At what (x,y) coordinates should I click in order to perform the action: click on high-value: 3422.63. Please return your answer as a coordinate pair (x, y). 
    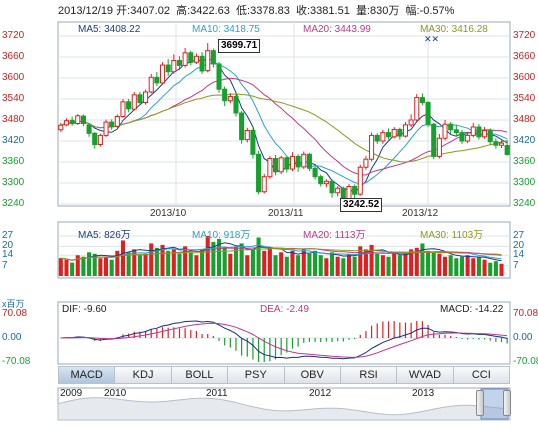
    Looking at the image, I should click on (210, 11).